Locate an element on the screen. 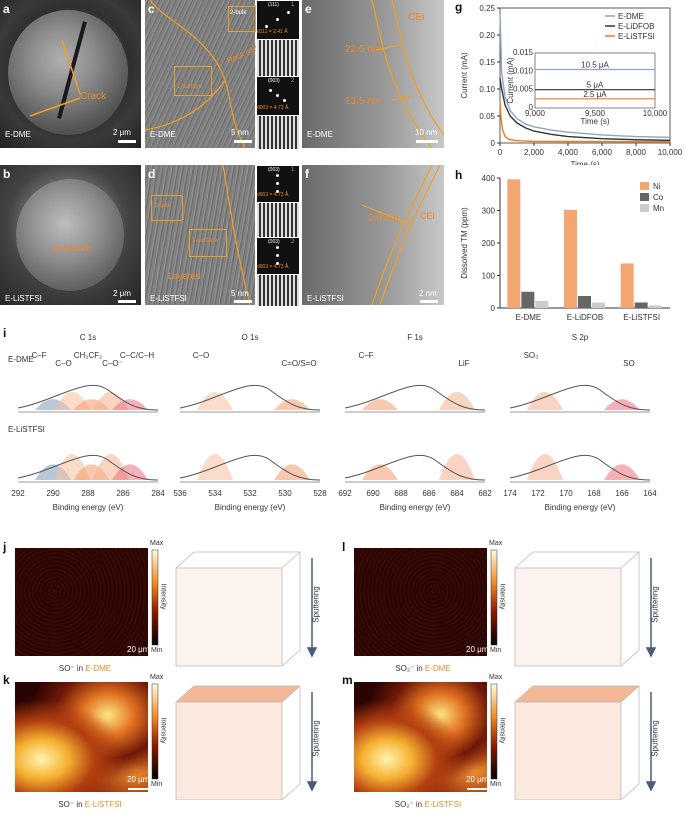  legend-label: Mn is located at coordinates (658, 208).